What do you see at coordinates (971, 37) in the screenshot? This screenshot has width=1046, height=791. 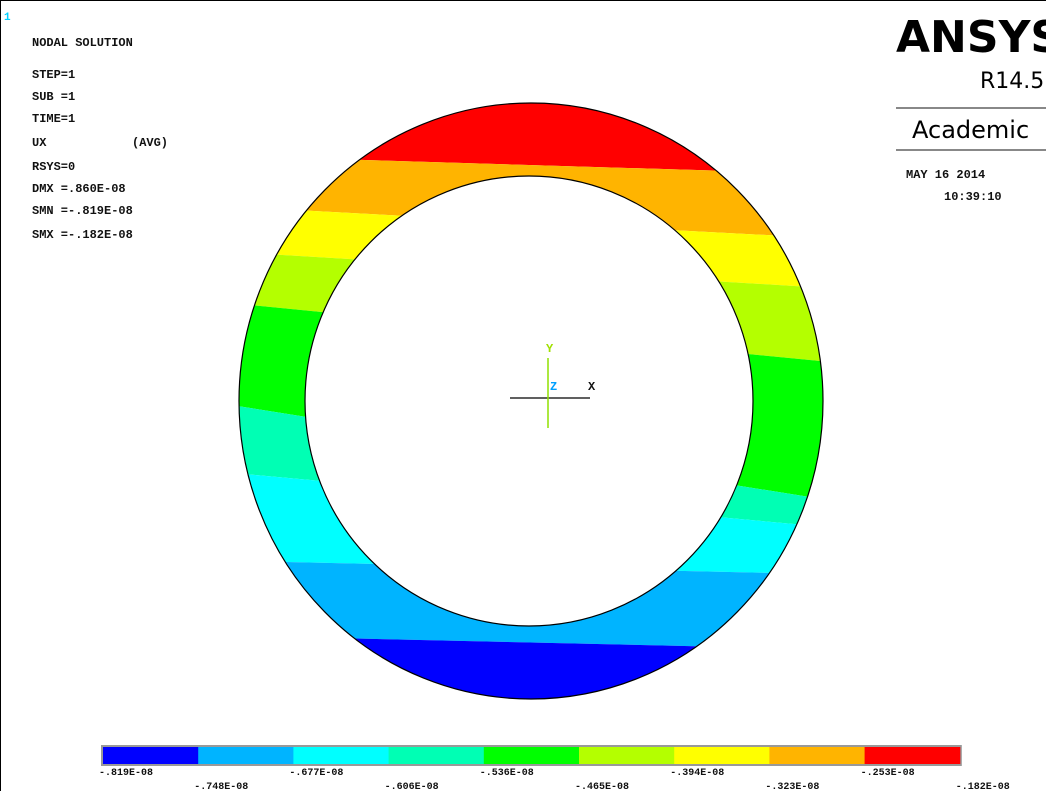 I see `logo: ANSYS` at bounding box center [971, 37].